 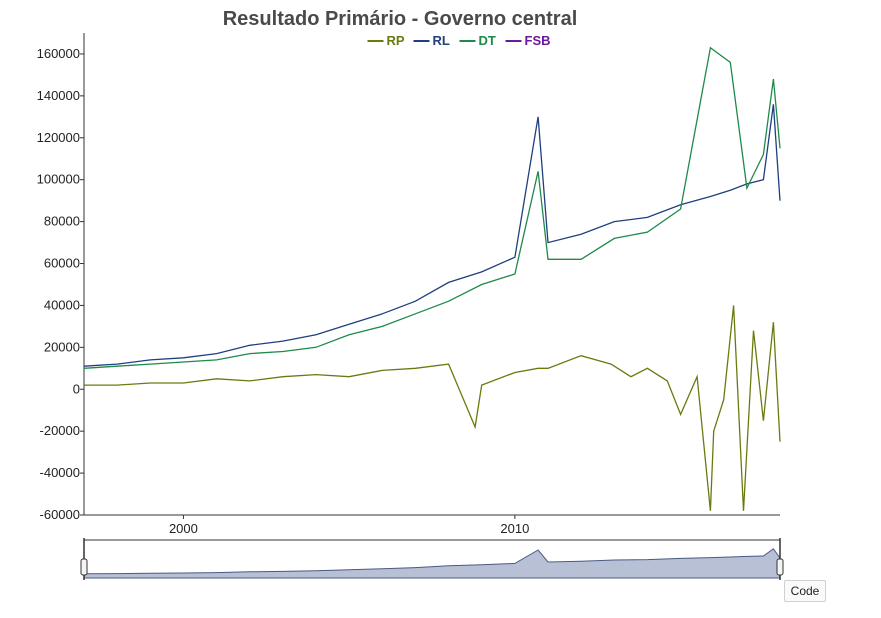 What do you see at coordinates (514, 528) in the screenshot?
I see `x-tick-label: 2010` at bounding box center [514, 528].